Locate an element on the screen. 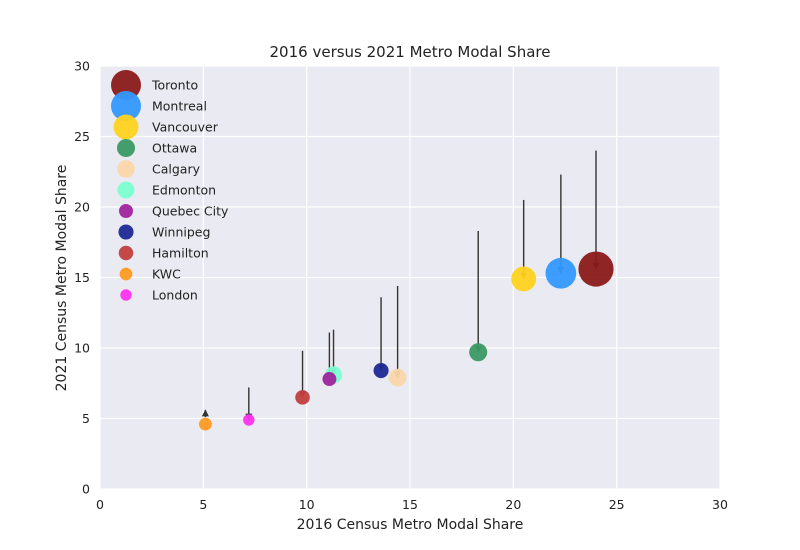 The image size is (800, 550). legend-marker-london is located at coordinates (126, 295).